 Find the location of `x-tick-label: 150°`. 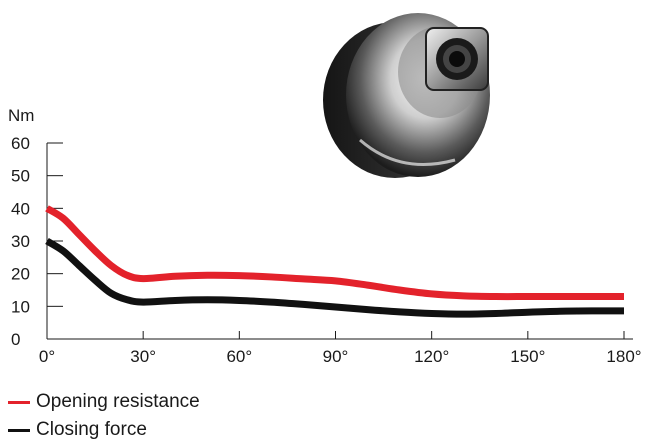

x-tick-label: 150° is located at coordinates (527, 356).